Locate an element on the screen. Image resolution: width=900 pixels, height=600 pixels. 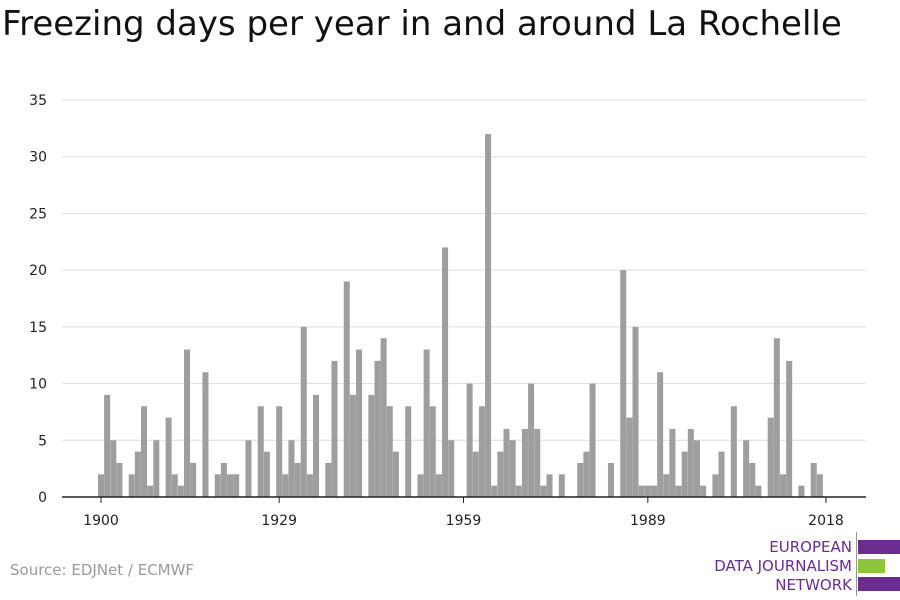
x-tick-label: 1959 is located at coordinates (464, 521).